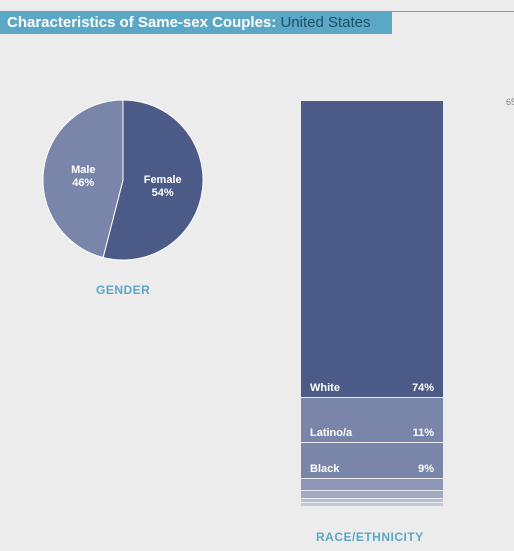 The width and height of the screenshot is (514, 551). What do you see at coordinates (426, 468) in the screenshot?
I see `race-segment-value: 9%` at bounding box center [426, 468].